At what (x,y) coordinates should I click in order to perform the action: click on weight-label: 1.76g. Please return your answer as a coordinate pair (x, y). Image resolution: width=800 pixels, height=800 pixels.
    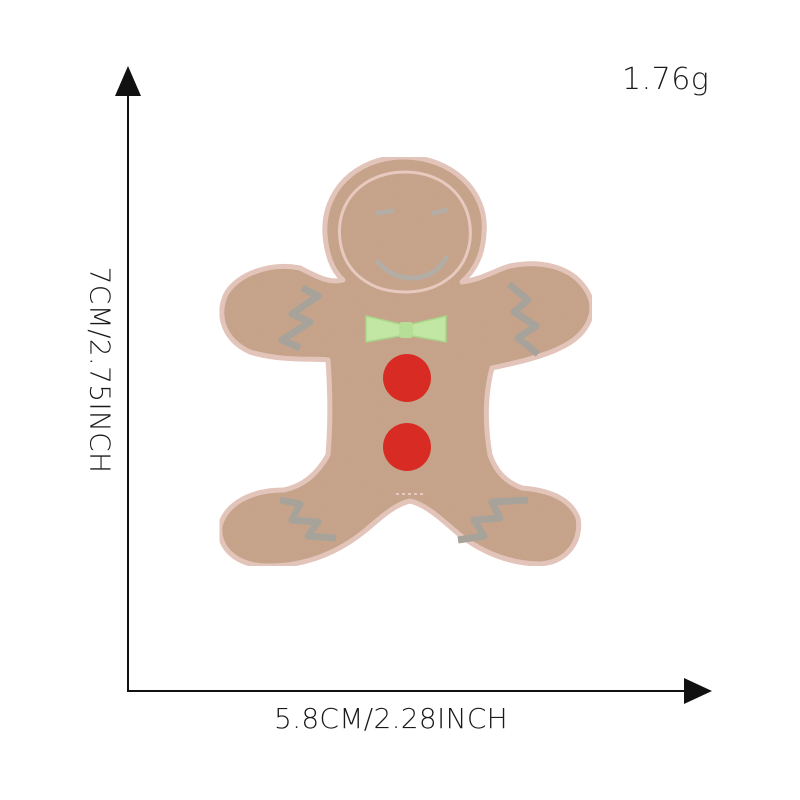
    Looking at the image, I should click on (666, 79).